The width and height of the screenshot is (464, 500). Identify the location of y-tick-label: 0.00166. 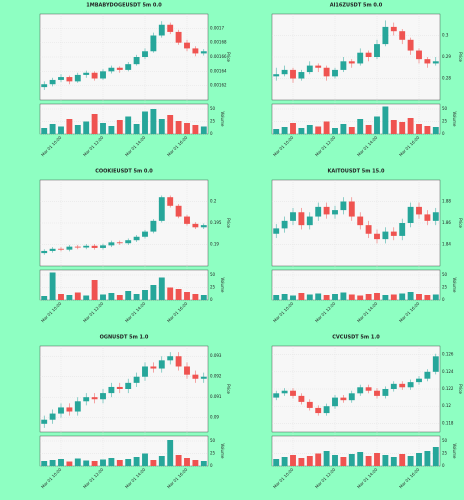
(218, 56).